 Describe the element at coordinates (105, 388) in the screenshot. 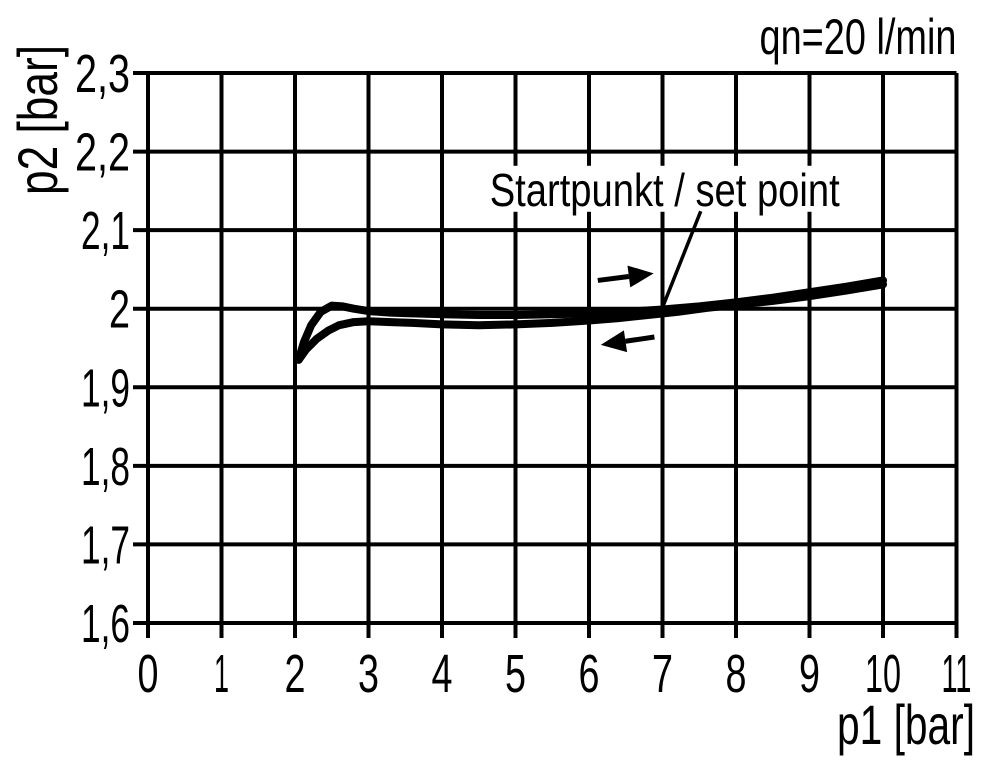

I see `y-tick-label: 1,9` at that location.